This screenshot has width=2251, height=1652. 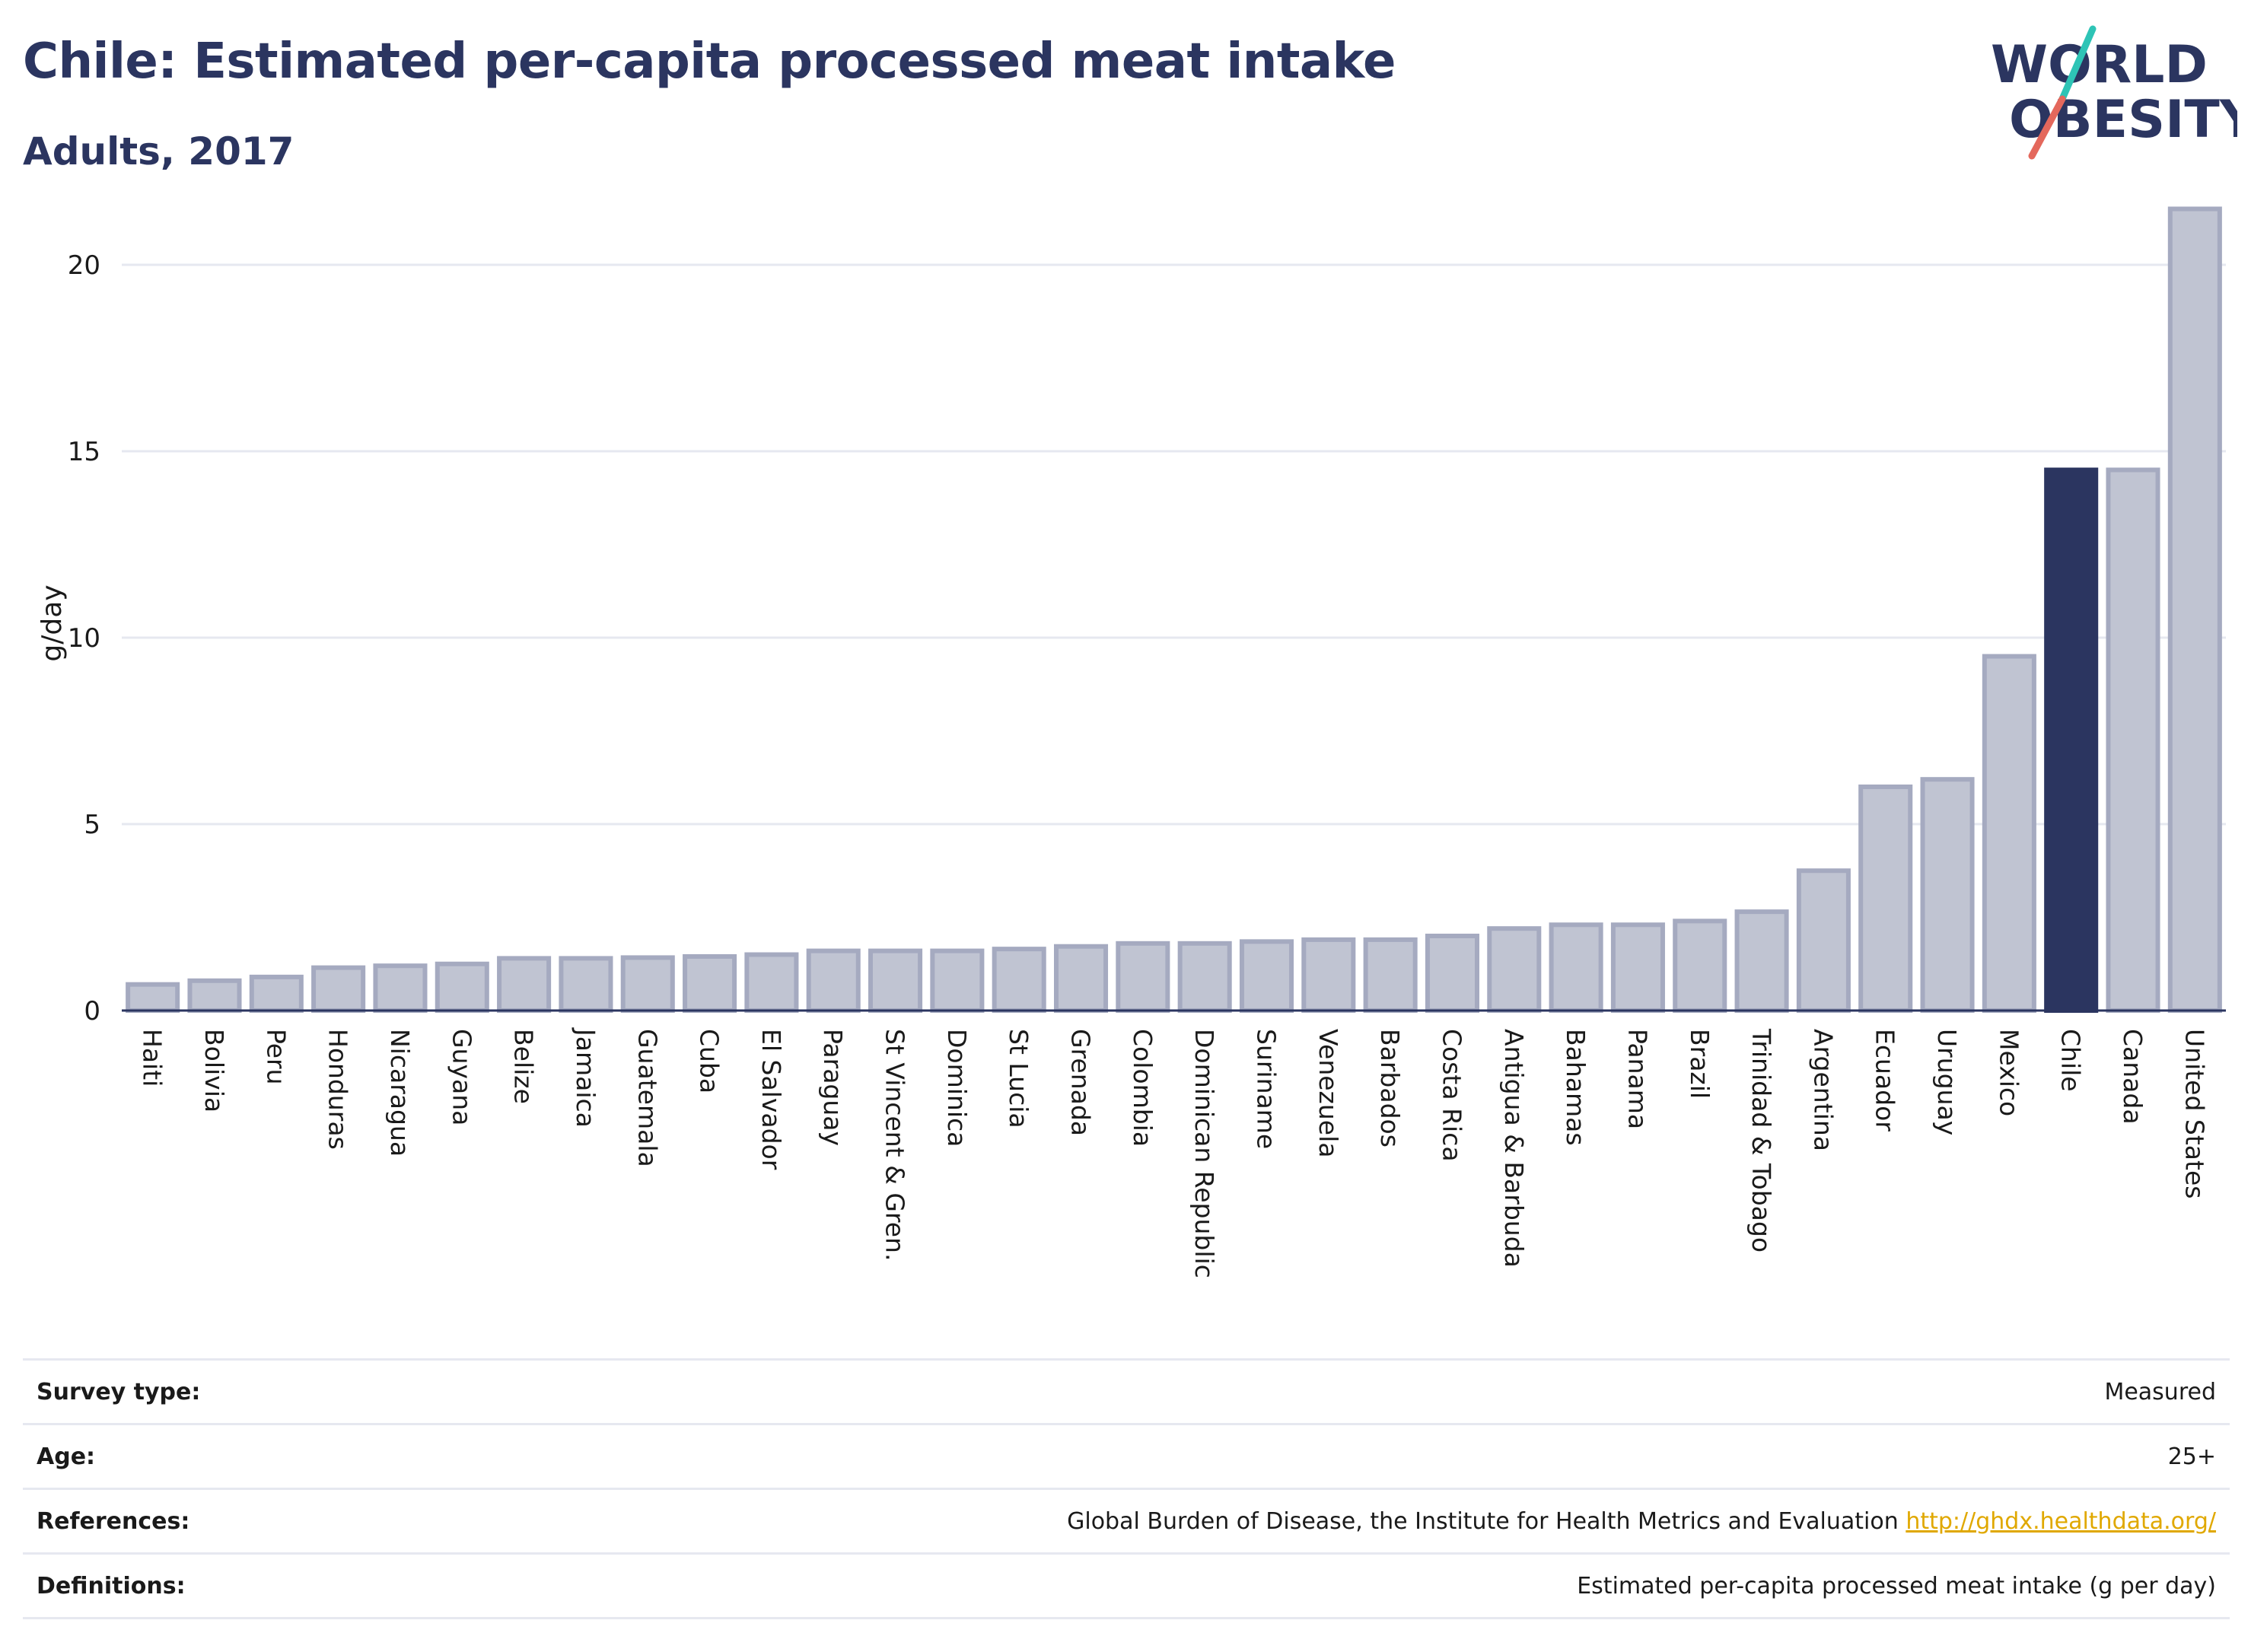 I want to click on x-tick-label: Cuba, so click(x=709, y=1061).